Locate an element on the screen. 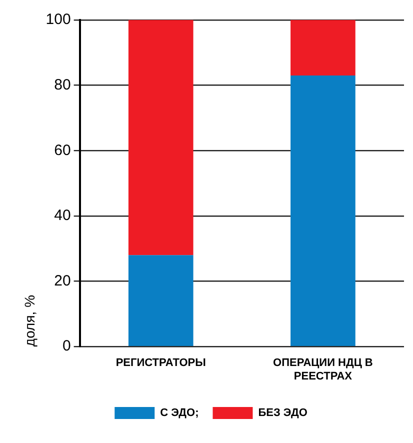 The image size is (413, 443). y-tick-label: 60 is located at coordinates (62, 150).